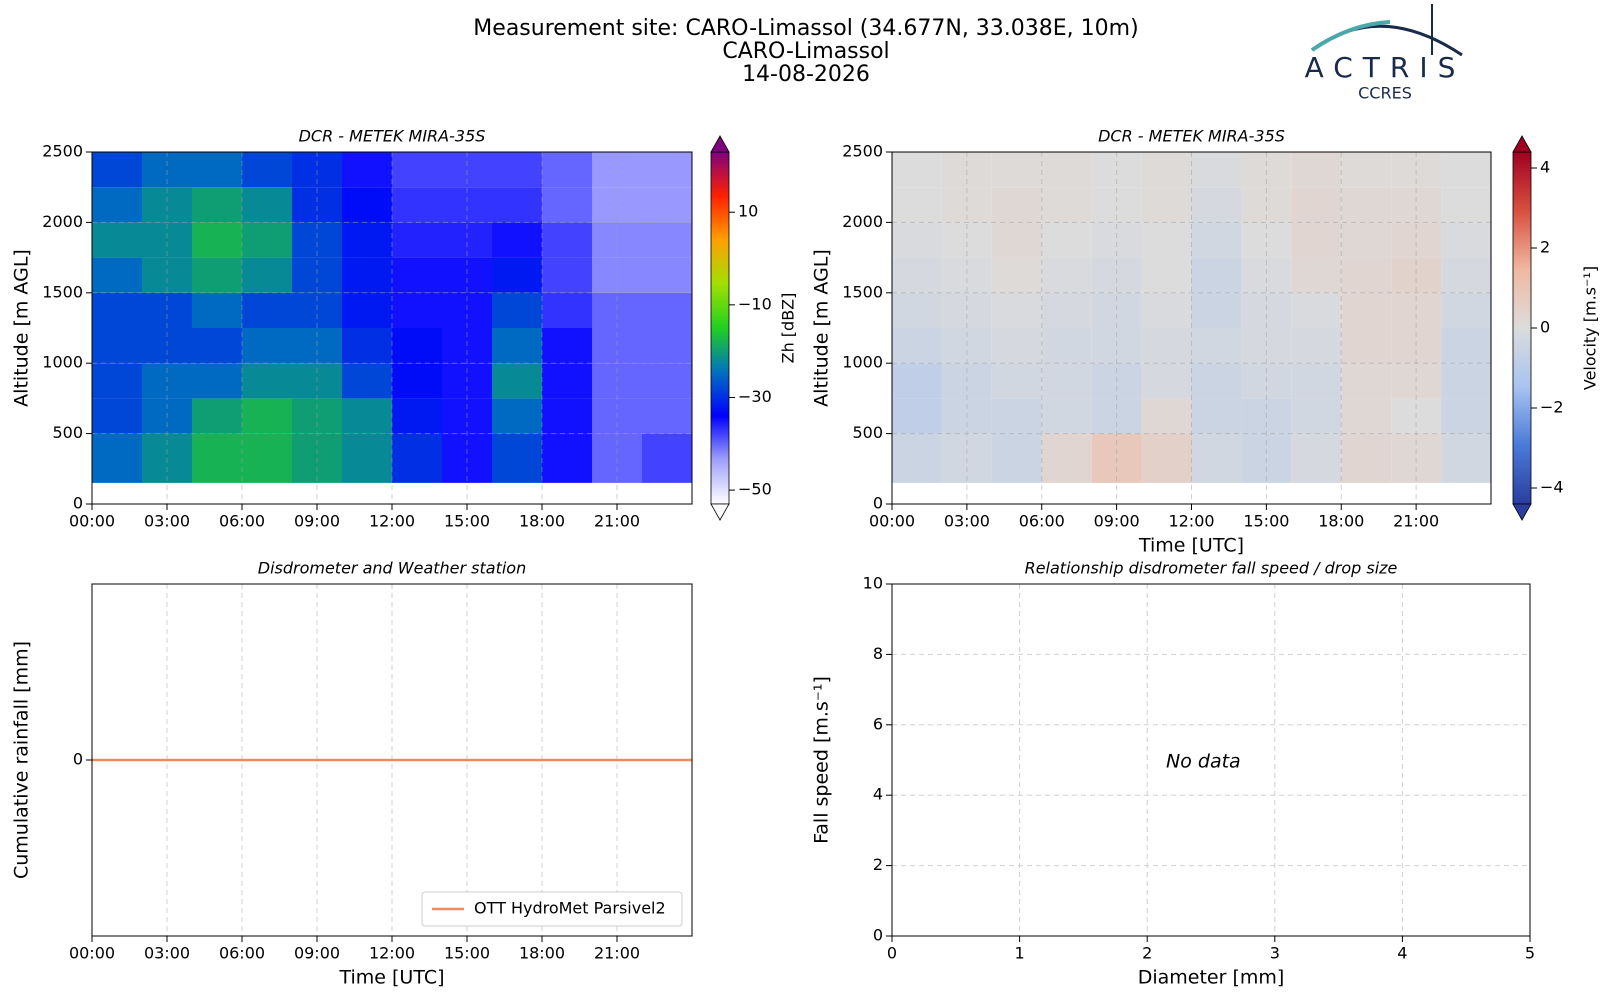  What do you see at coordinates (755, 303) in the screenshot?
I see `colorbar-tick-label: −10` at bounding box center [755, 303].